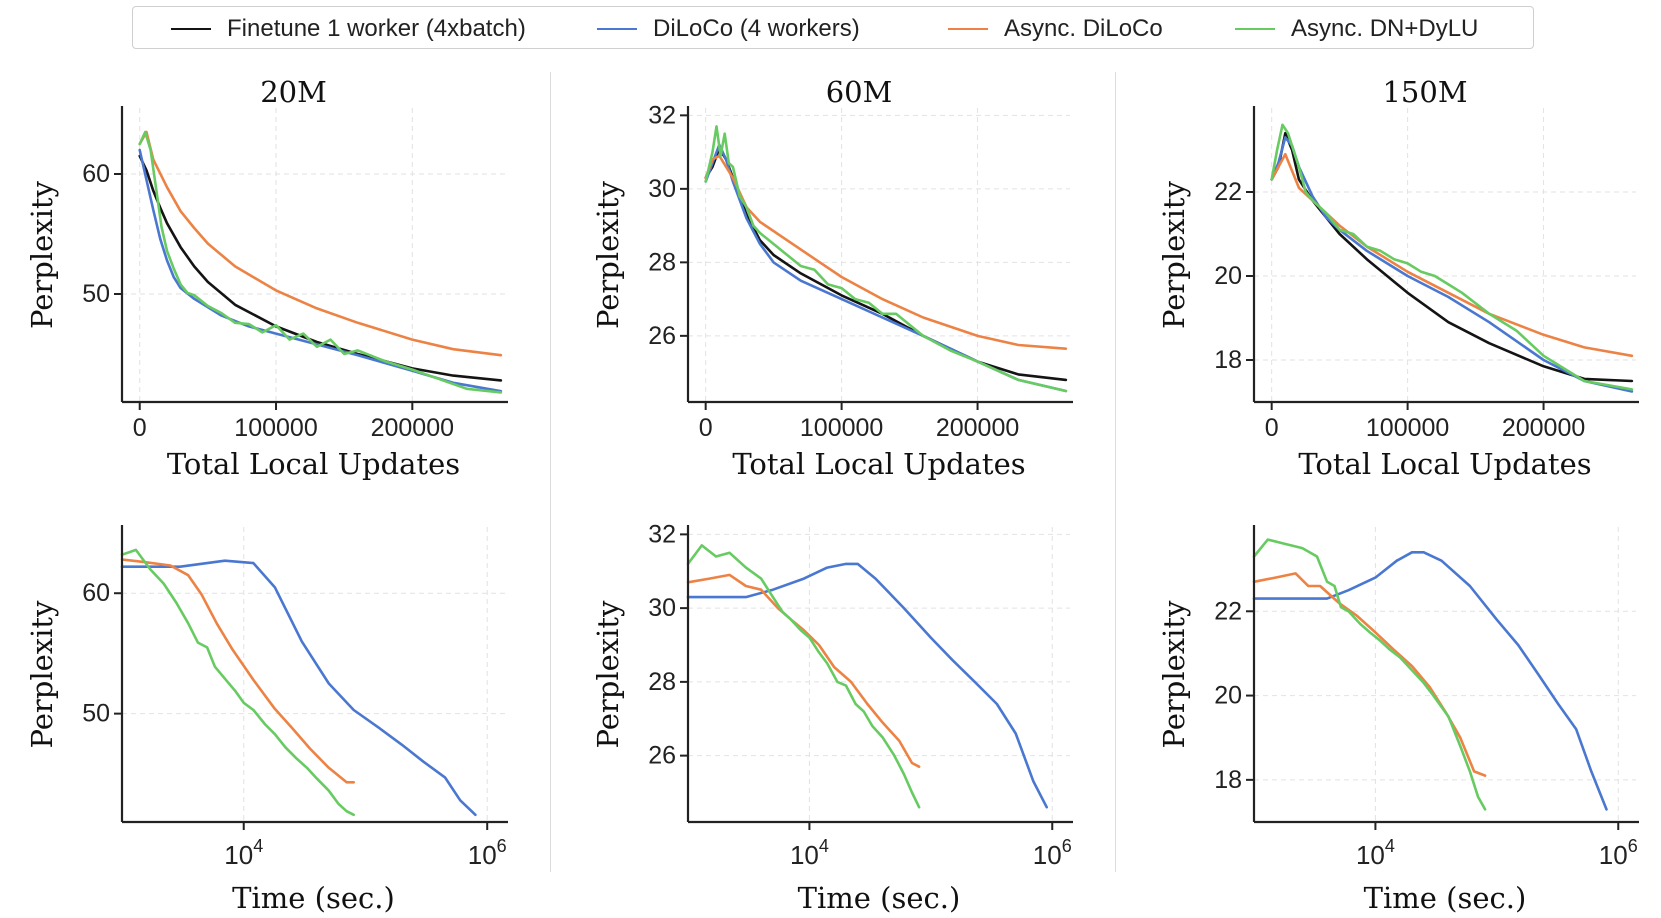 The width and height of the screenshot is (1661, 918). Describe the element at coordinates (293, 92) in the screenshot. I see `chart-title: 20M` at that location.